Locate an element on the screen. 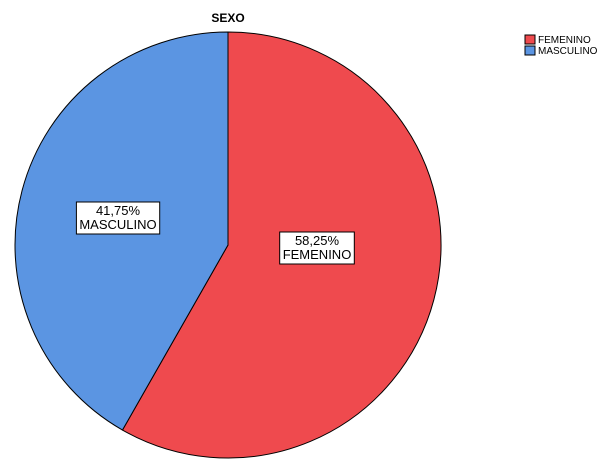 The width and height of the screenshot is (609, 464). legend-item-femenino: FEMENINO is located at coordinates (557, 40).